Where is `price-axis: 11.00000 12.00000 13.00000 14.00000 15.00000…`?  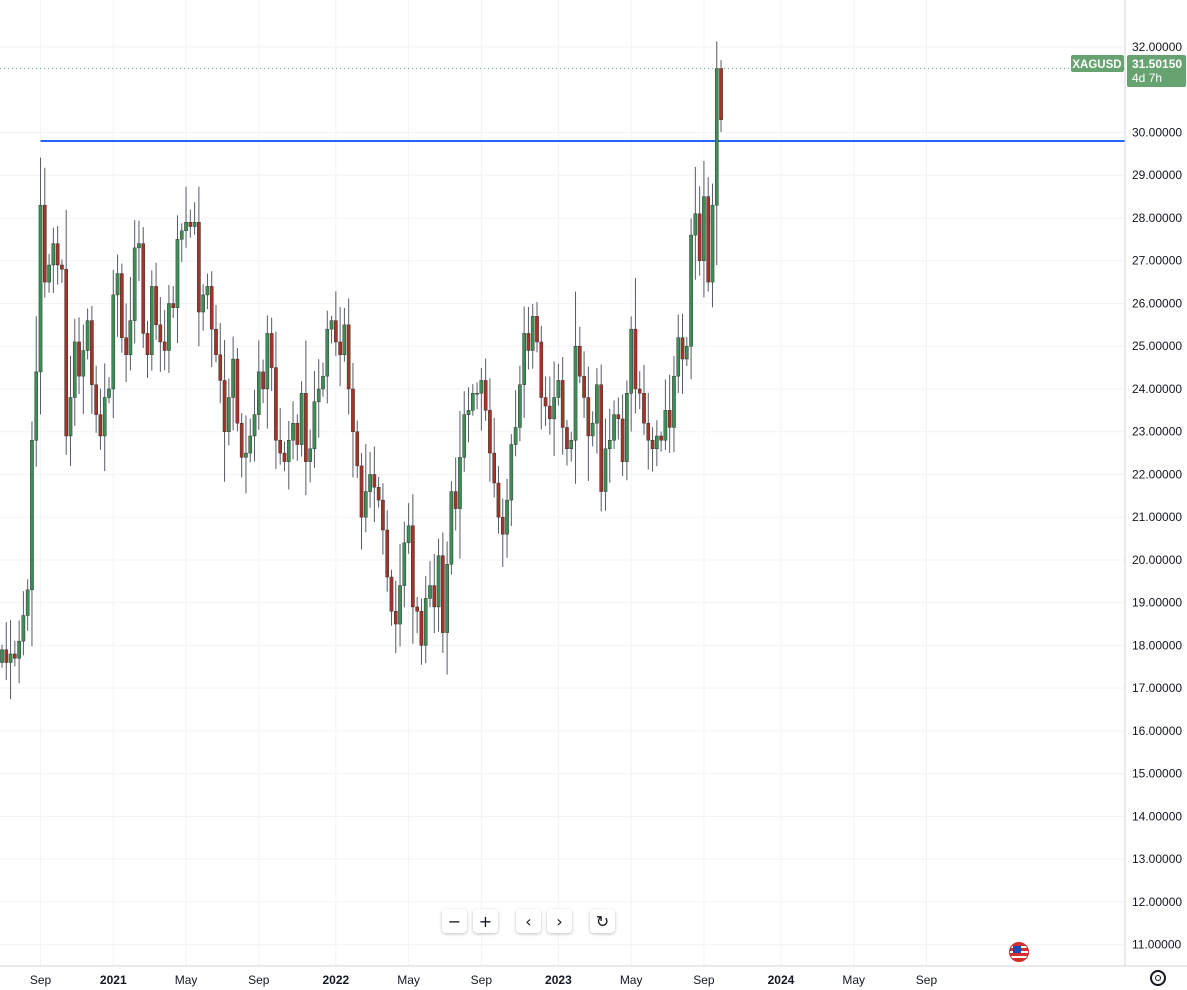
price-axis: 11.00000 12.00000 13.00000 14.00000 15.00000… is located at coordinates (1157, 496).